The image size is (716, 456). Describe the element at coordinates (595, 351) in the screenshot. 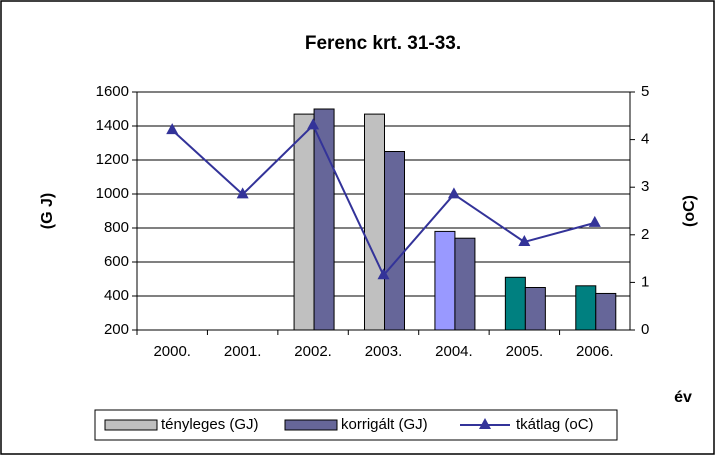

I see `x-tick-label: 2006.` at that location.